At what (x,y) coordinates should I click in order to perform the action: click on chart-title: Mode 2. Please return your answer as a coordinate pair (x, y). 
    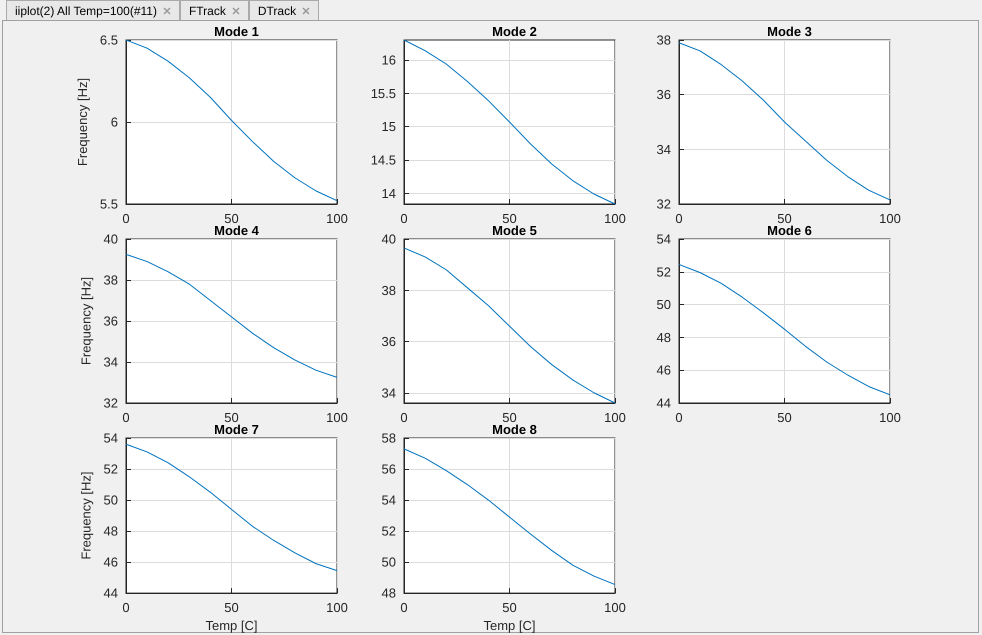
    Looking at the image, I should click on (514, 31).